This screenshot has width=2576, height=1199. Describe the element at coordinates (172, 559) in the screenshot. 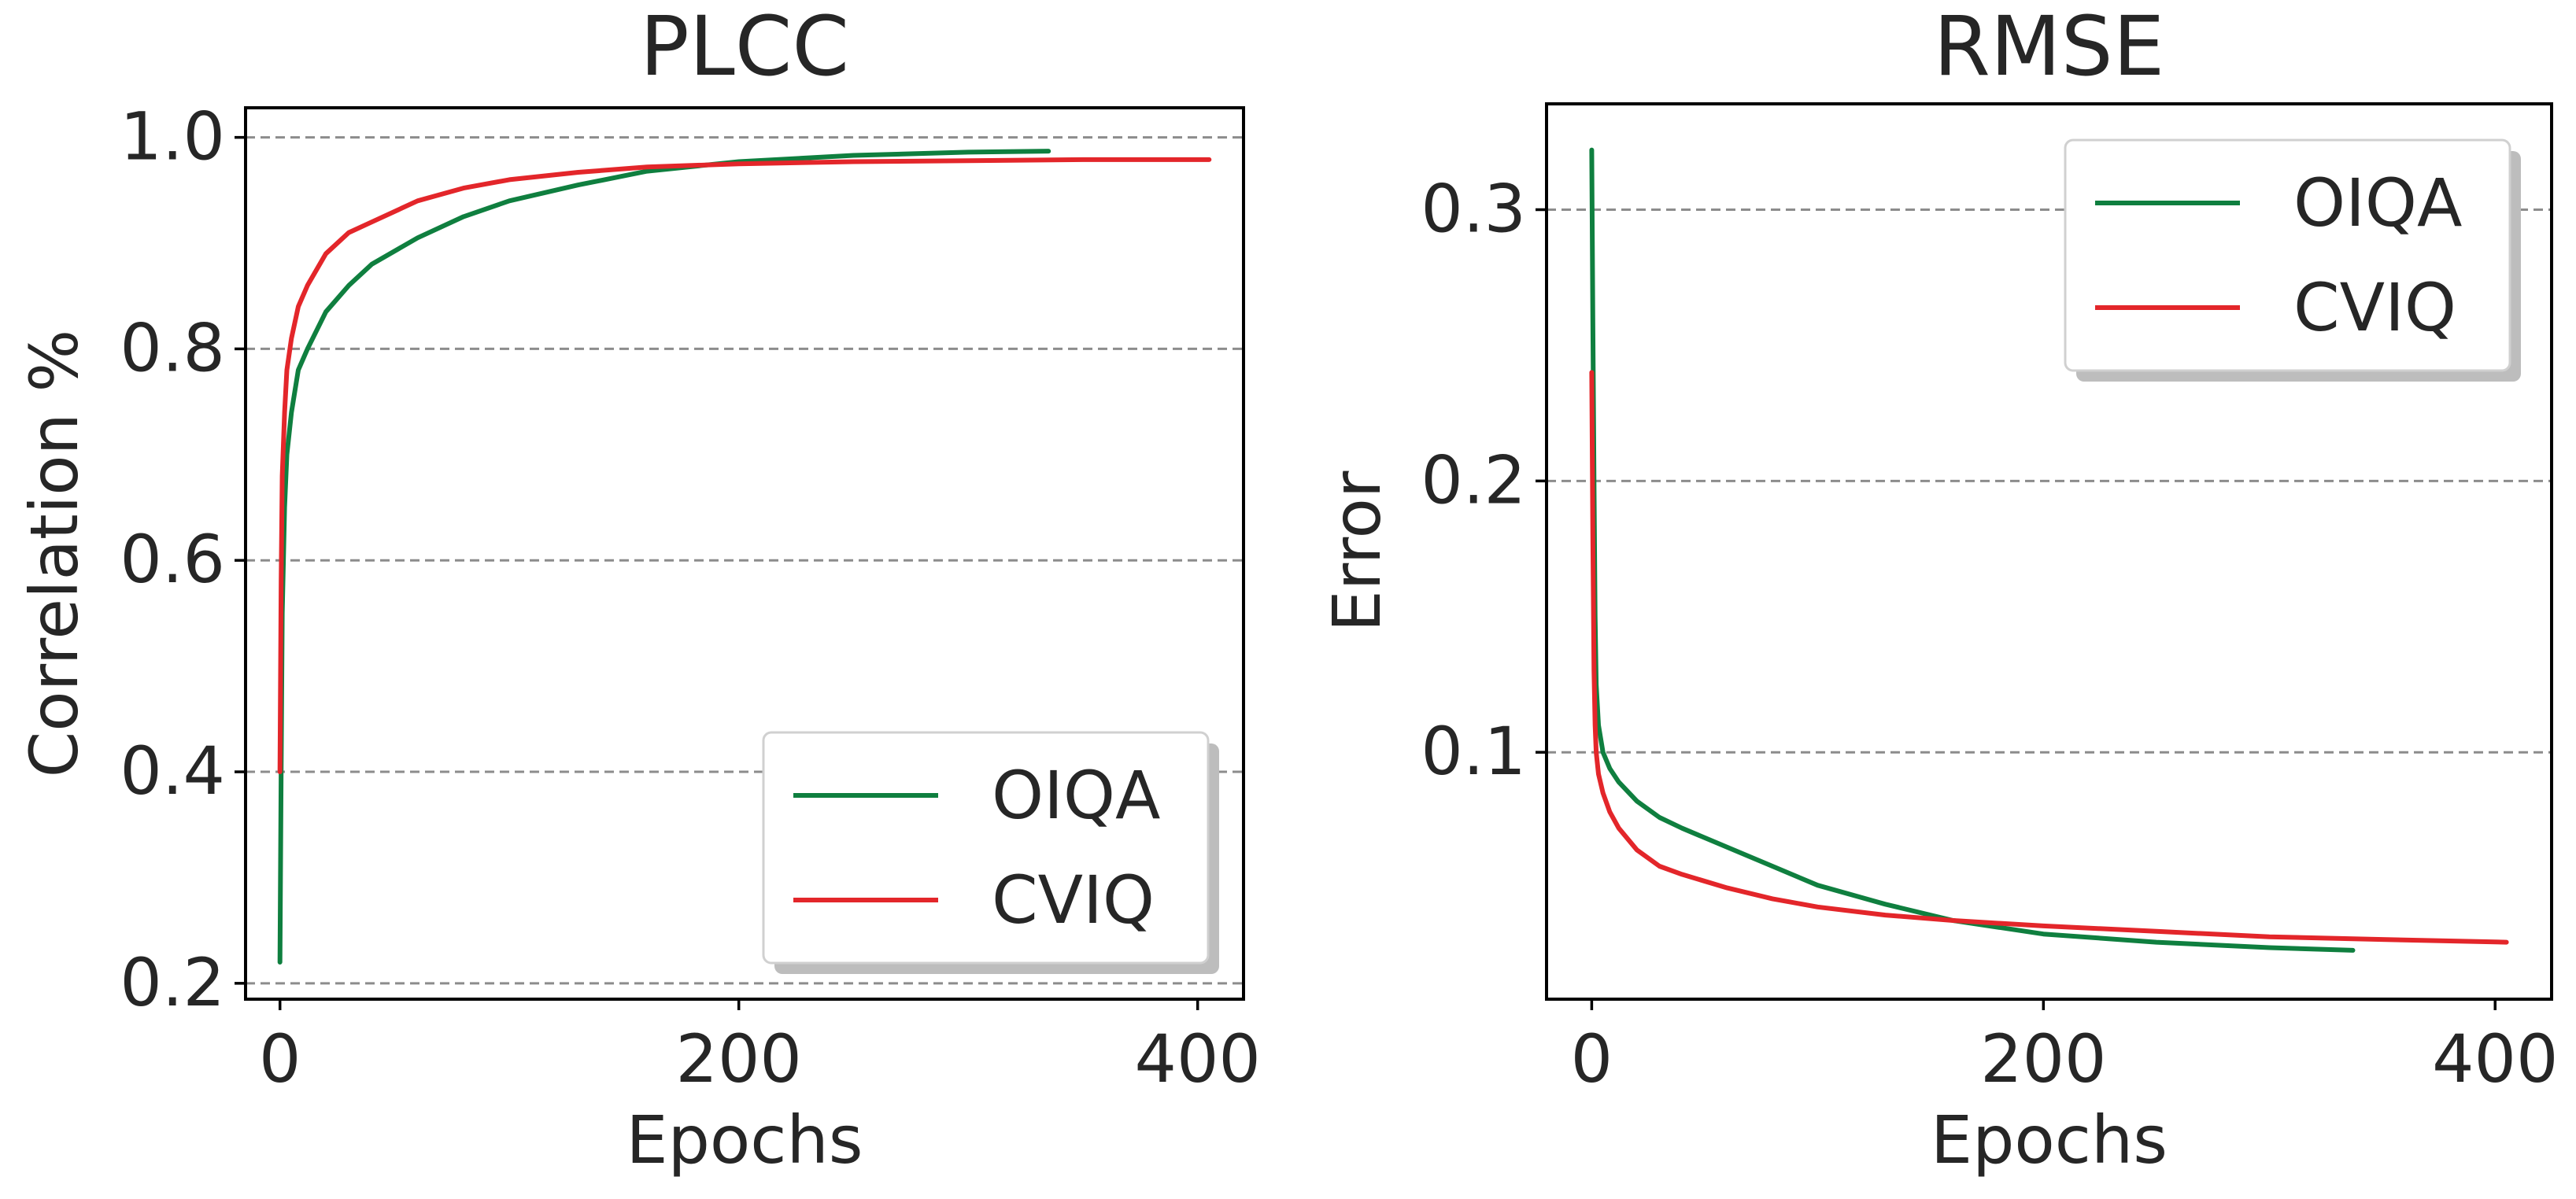

I see `y-tick-label: 0.6` at that location.